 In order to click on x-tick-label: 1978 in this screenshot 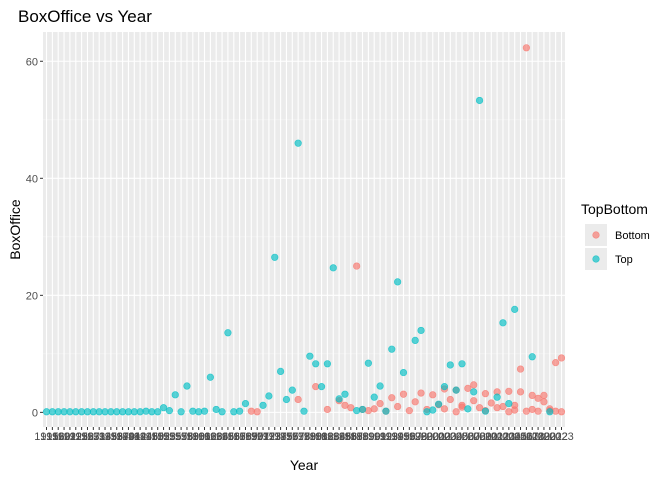, I will do `click(298, 437)`.